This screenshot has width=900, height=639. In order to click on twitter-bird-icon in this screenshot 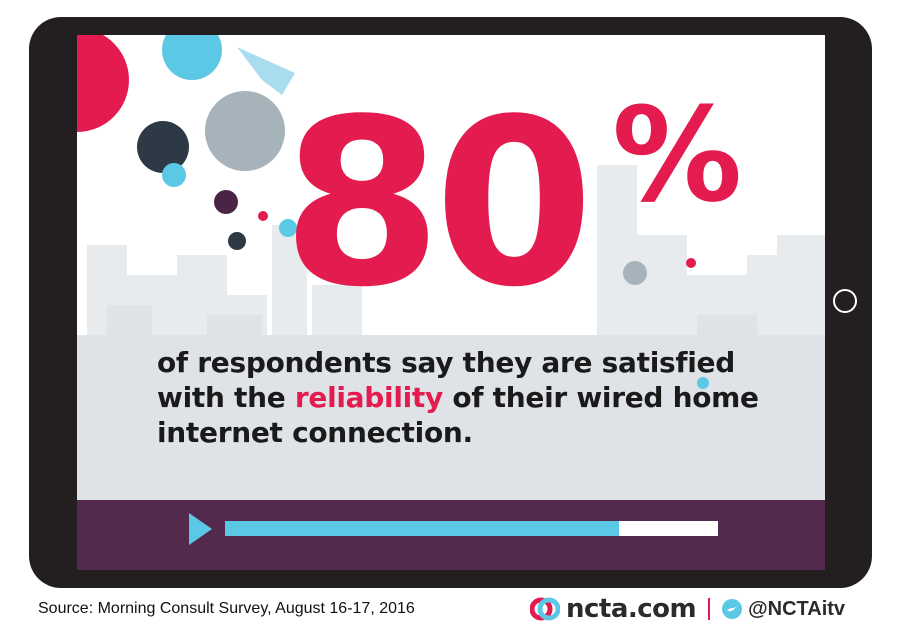, I will do `click(732, 609)`.